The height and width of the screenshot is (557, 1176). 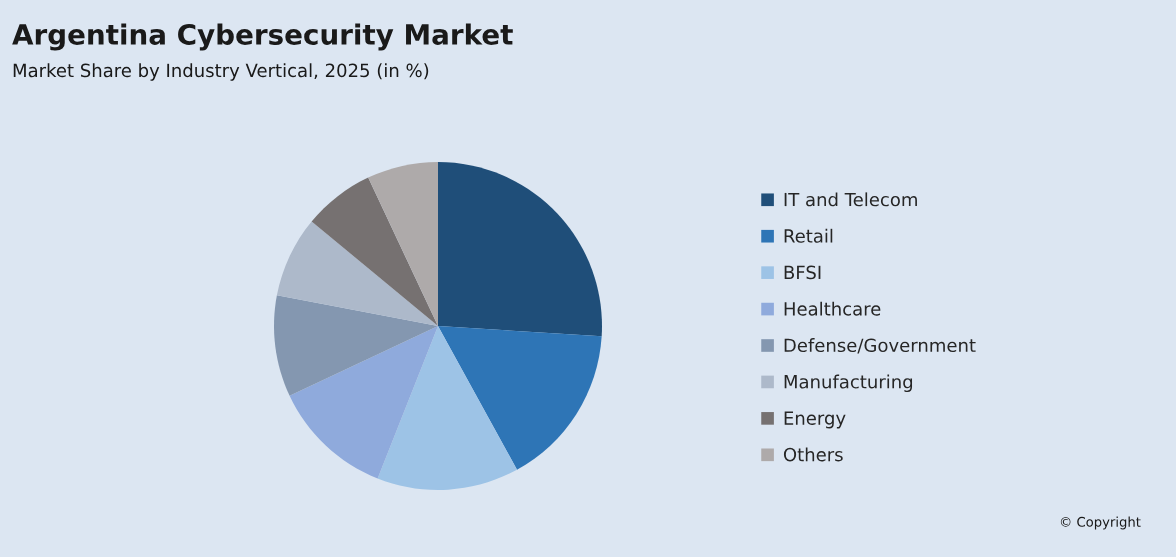 What do you see at coordinates (880, 346) in the screenshot?
I see `legend-label: Defense/Government` at bounding box center [880, 346].